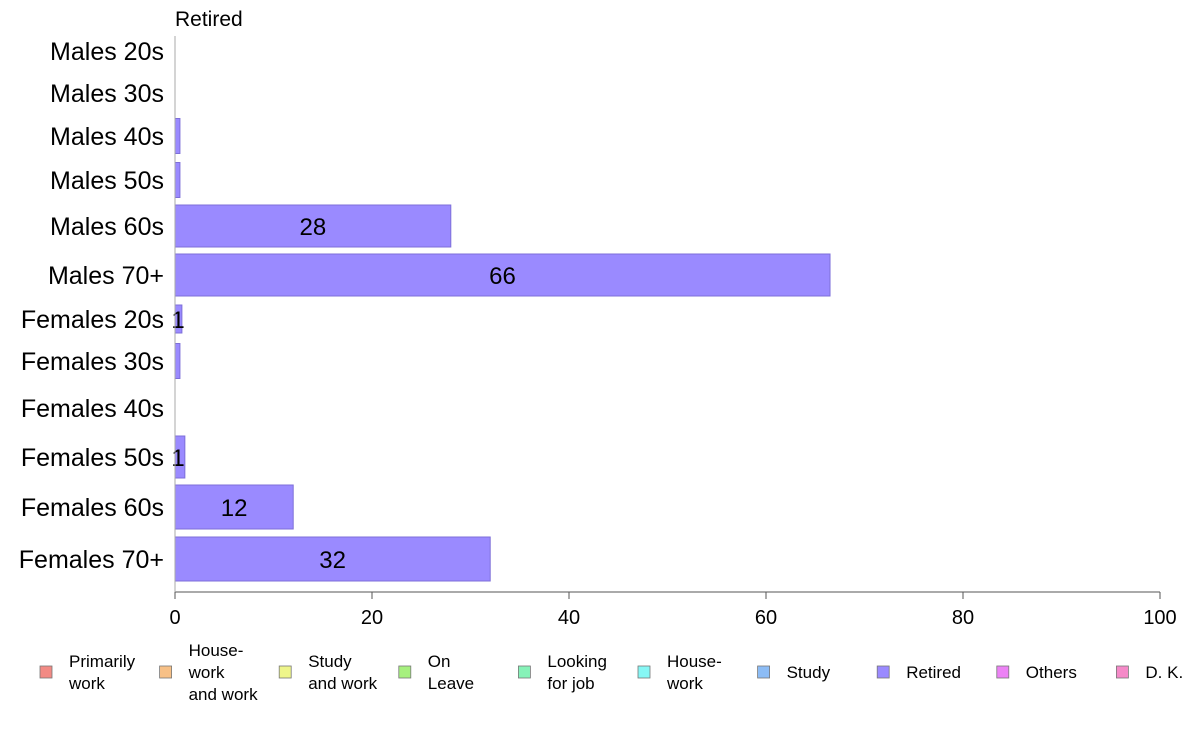 This screenshot has width=1188, height=736. I want to click on legend-label: Study and work, so click(342, 672).